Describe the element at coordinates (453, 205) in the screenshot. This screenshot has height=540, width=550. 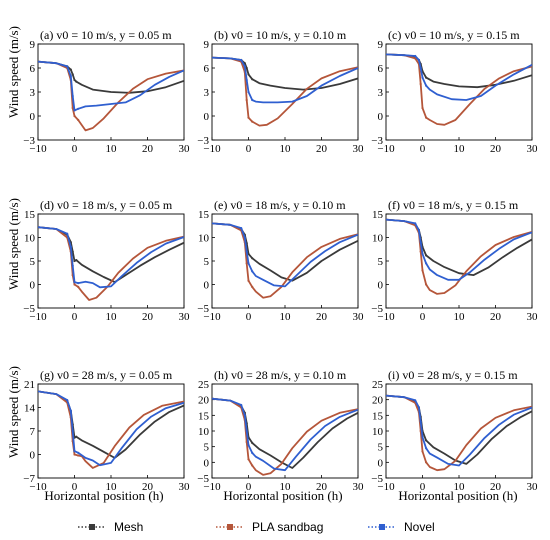
I see `panel-title: (f) v0 = 18 m/s, y = 0.15 m` at that location.